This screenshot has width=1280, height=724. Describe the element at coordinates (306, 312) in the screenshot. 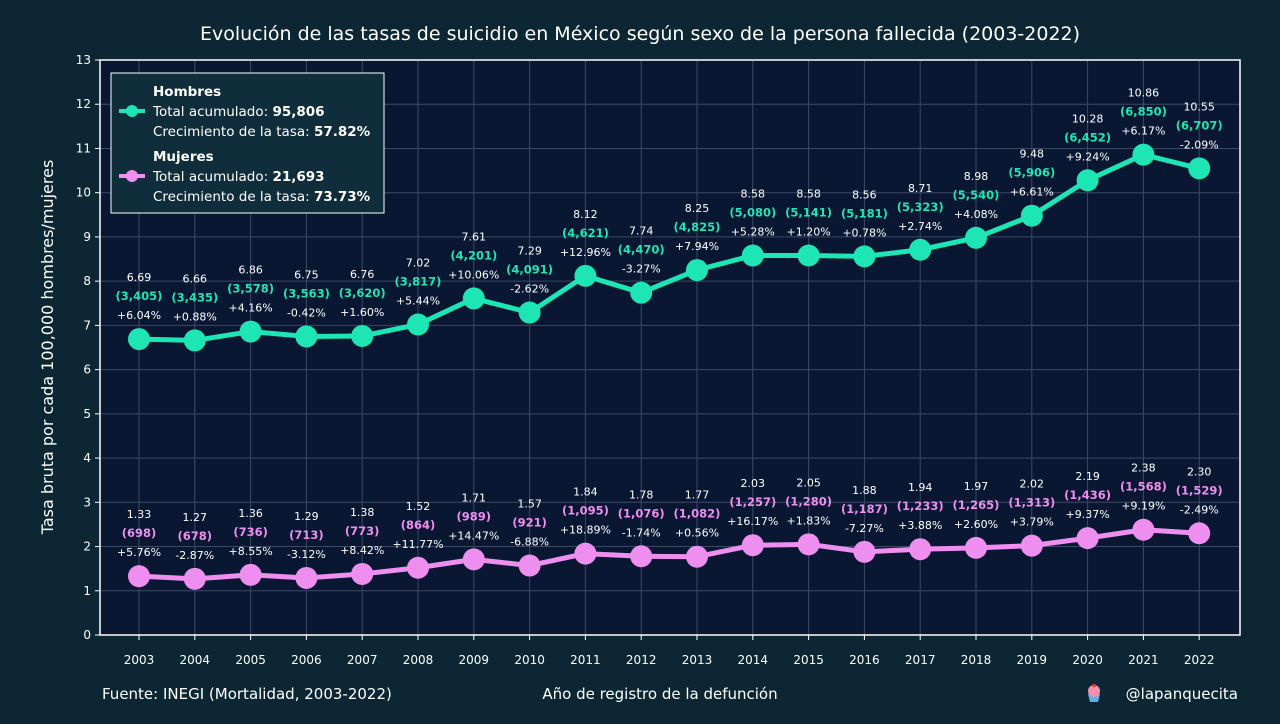

I see `change-label-hombres: -0.42%` at that location.